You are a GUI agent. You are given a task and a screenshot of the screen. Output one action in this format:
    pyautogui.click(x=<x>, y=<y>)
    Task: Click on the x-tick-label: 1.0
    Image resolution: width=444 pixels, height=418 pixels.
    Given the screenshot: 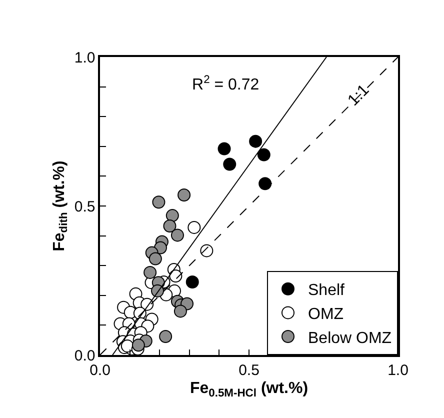 What is the action you would take?
    pyautogui.click(x=398, y=370)
    